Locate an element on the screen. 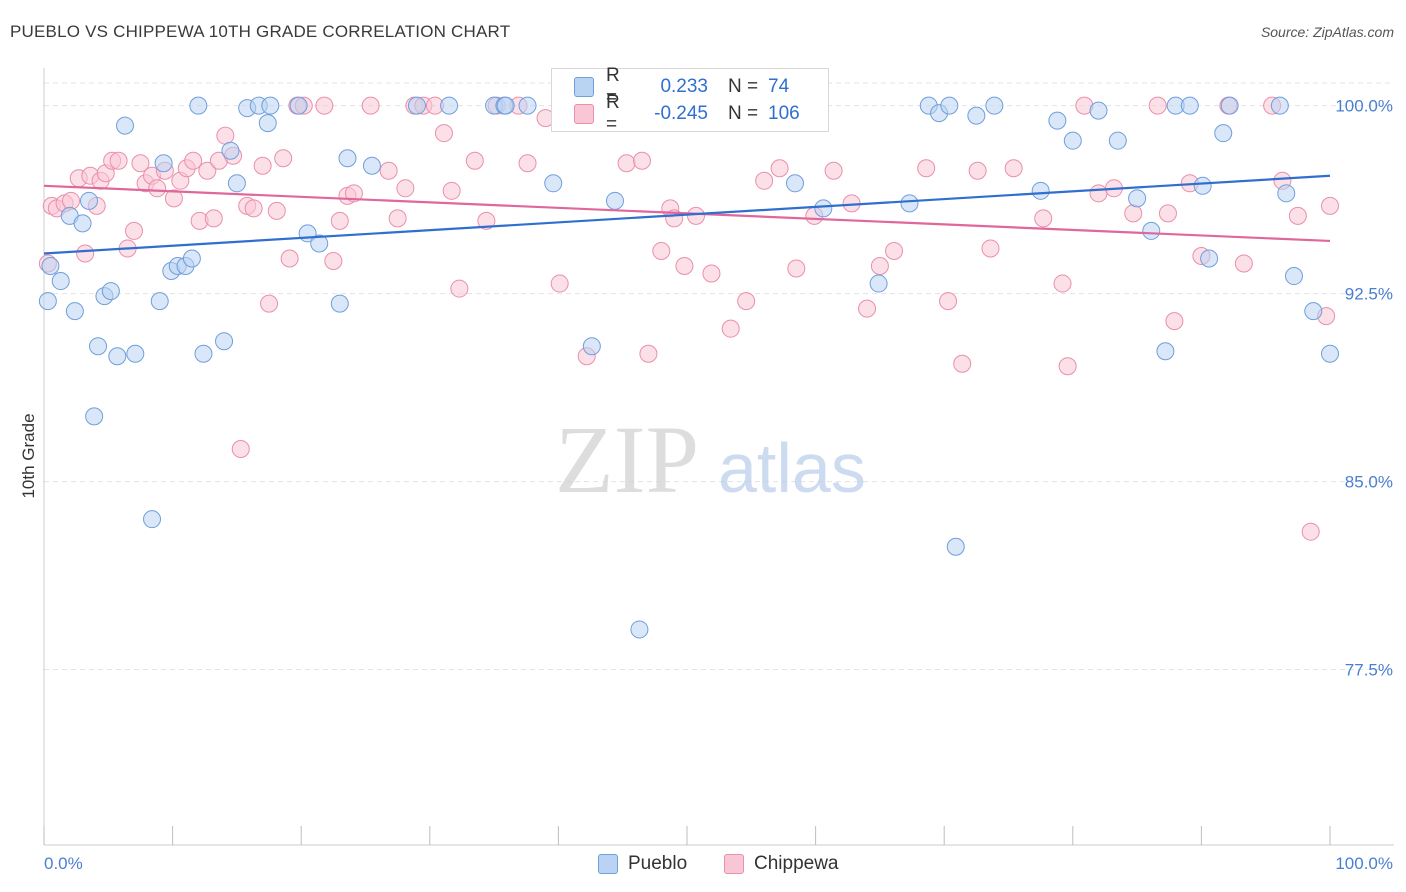  legend-item-pueblo: Pueblo is located at coordinates (642, 864).